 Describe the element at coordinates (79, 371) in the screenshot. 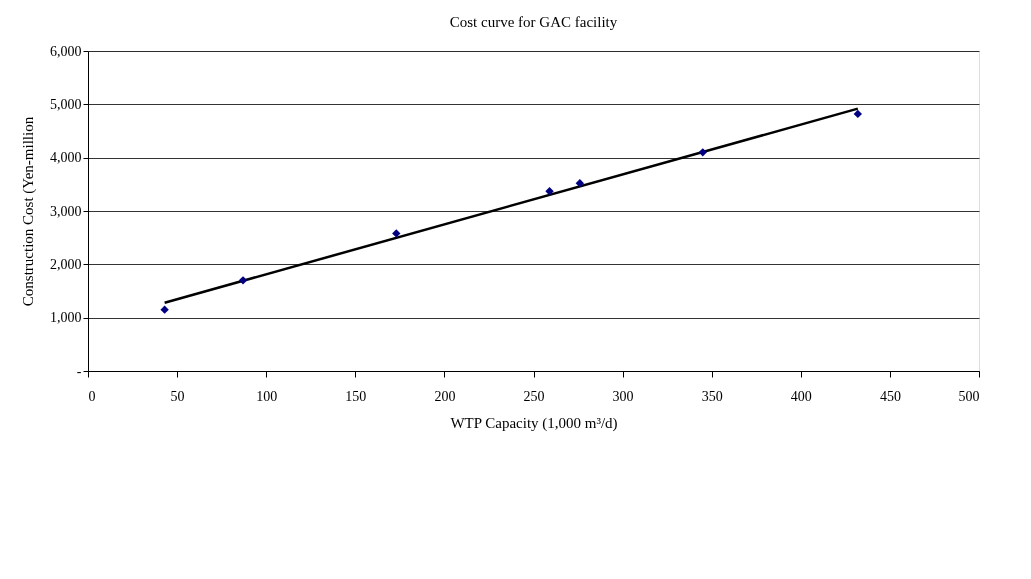

I see `y-tick-label: -` at that location.